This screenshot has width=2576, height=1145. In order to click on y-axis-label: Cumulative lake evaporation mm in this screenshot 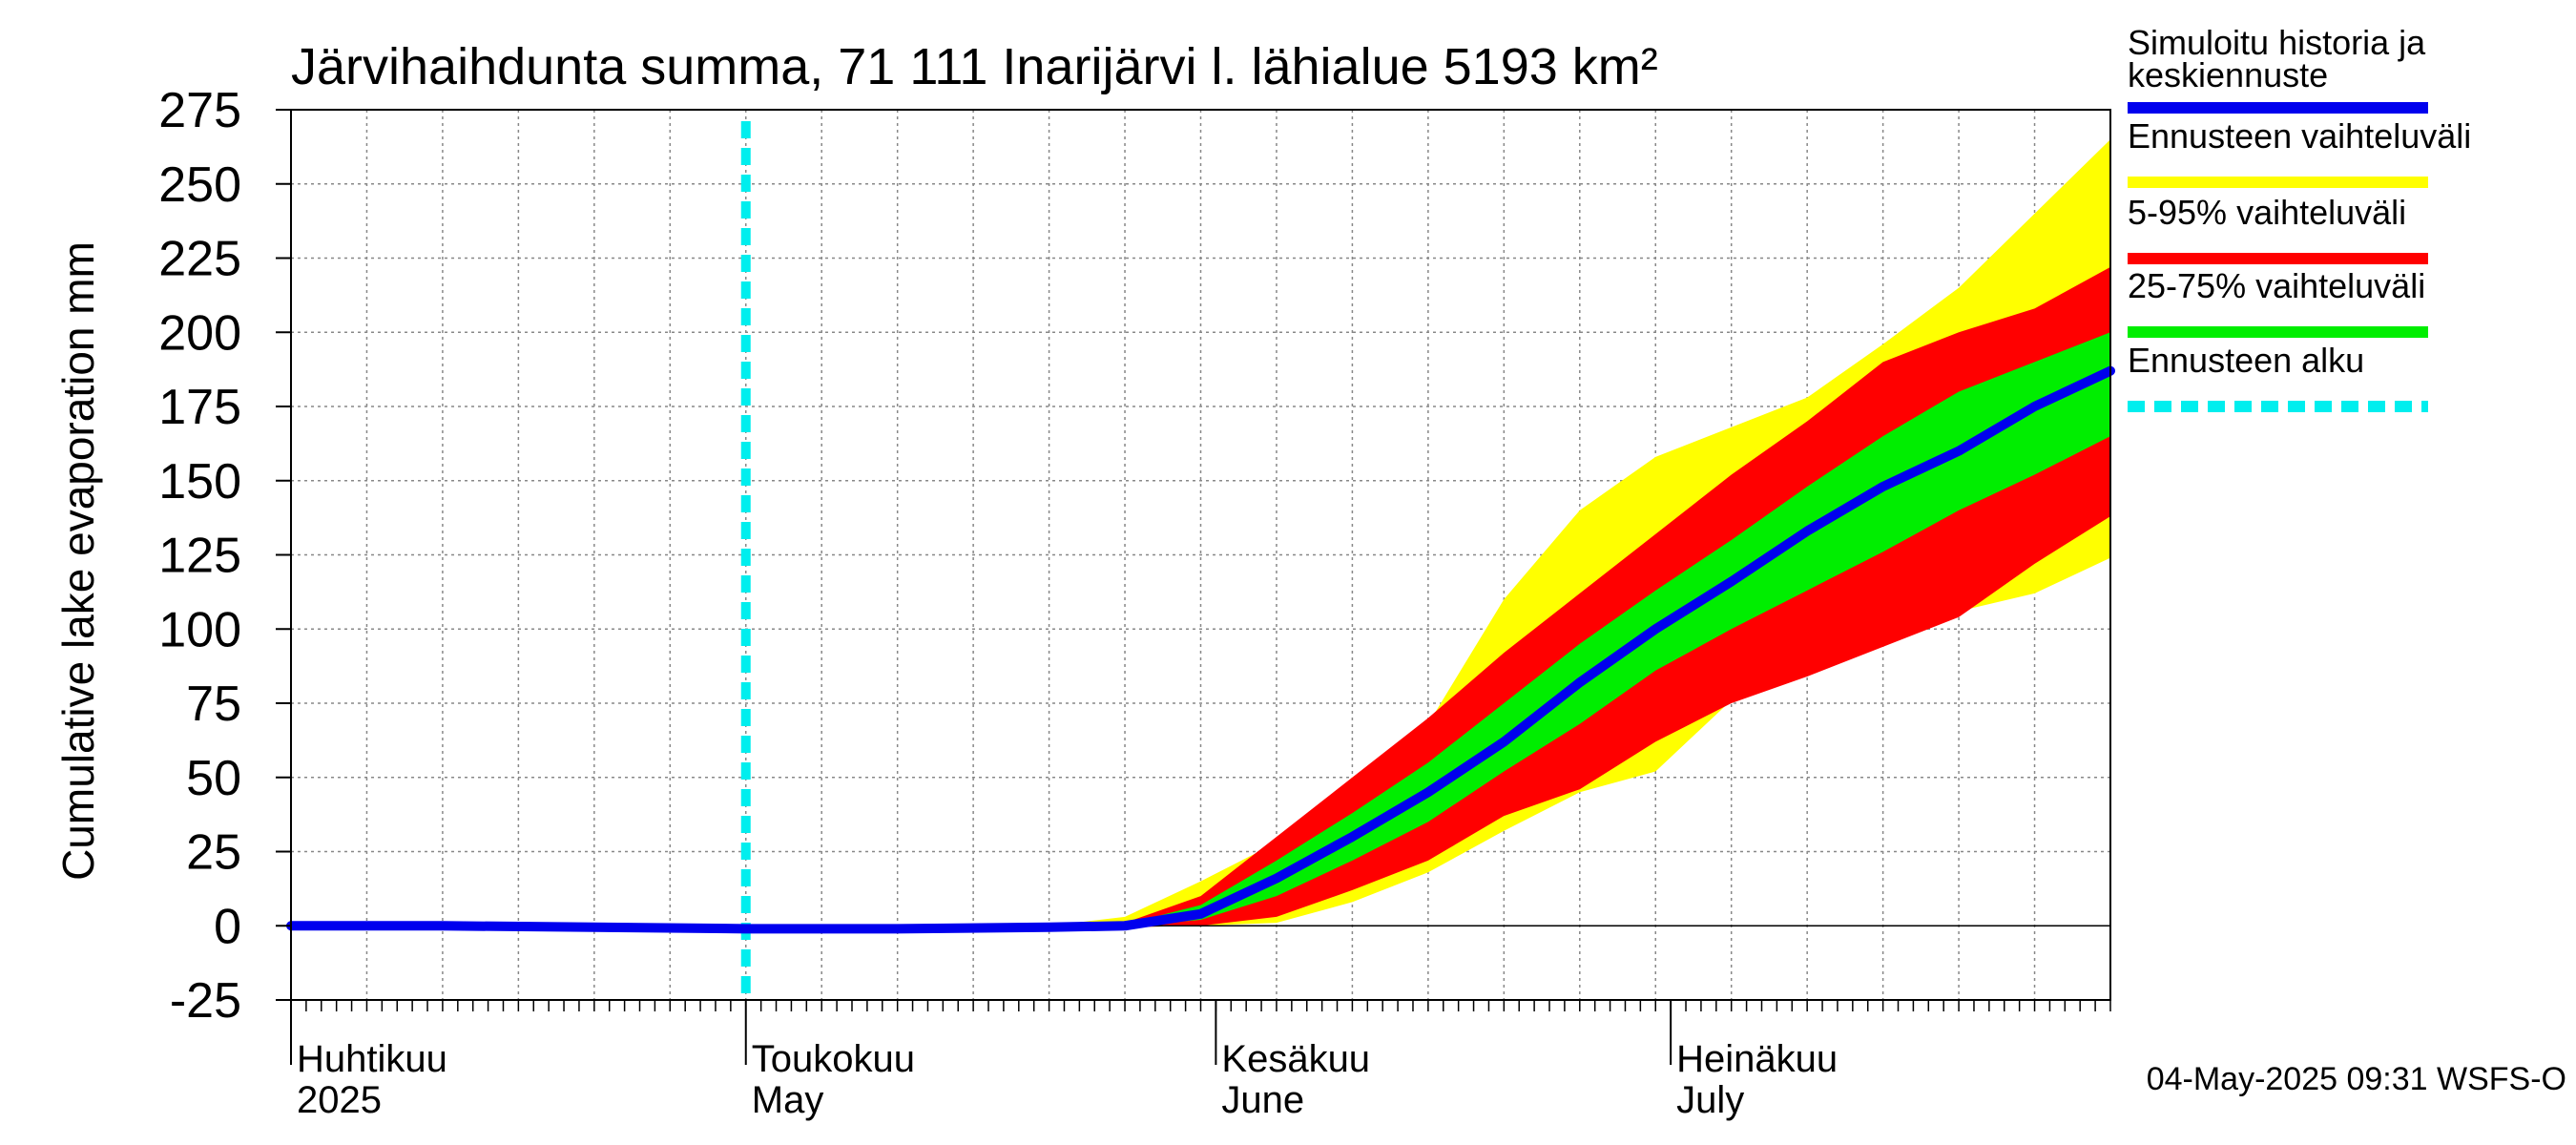, I will do `click(78, 561)`.